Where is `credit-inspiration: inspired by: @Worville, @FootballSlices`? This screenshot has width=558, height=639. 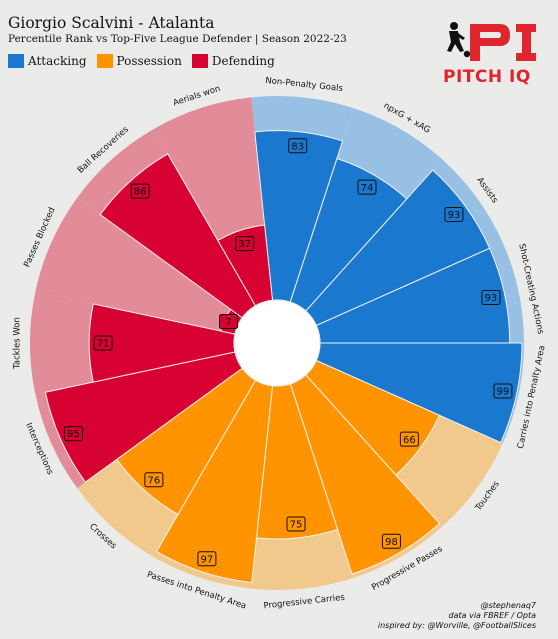
credit-inspiration: inspired by: @Worville, @FootballSlices is located at coordinates (456, 625).